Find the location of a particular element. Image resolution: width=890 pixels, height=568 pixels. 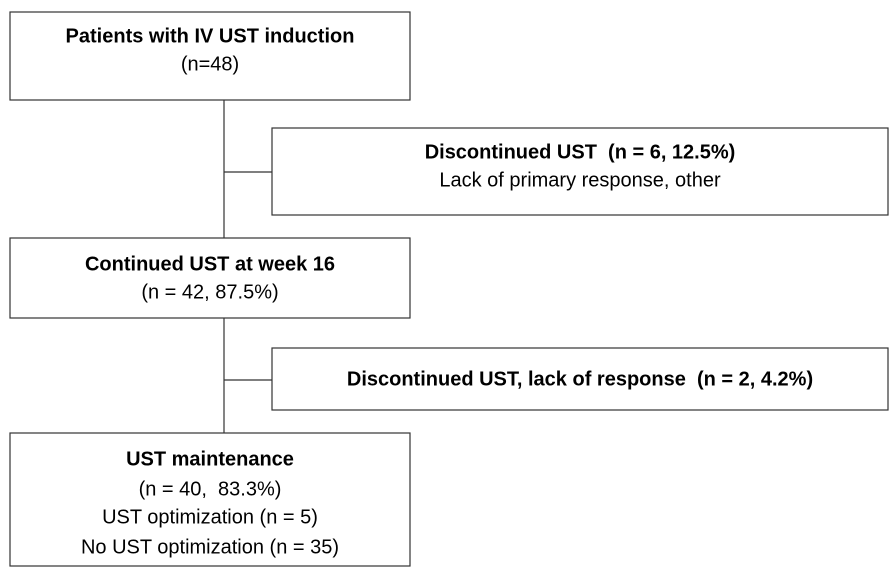

node-line: (n=48) is located at coordinates (210, 64).